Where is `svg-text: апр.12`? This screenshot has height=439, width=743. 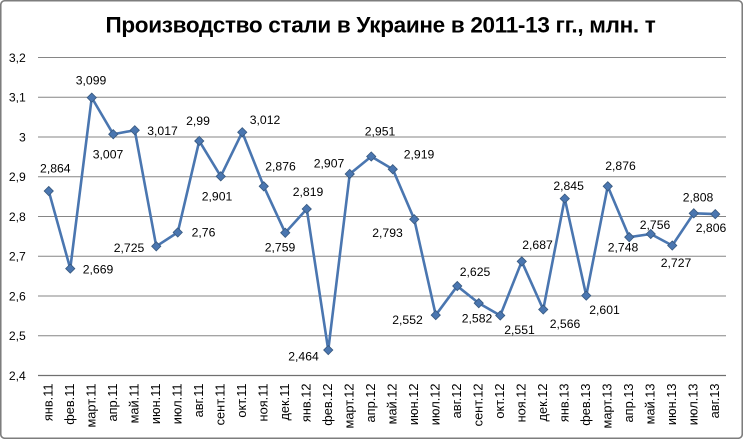
svg-text: апр.12 is located at coordinates (370, 403).